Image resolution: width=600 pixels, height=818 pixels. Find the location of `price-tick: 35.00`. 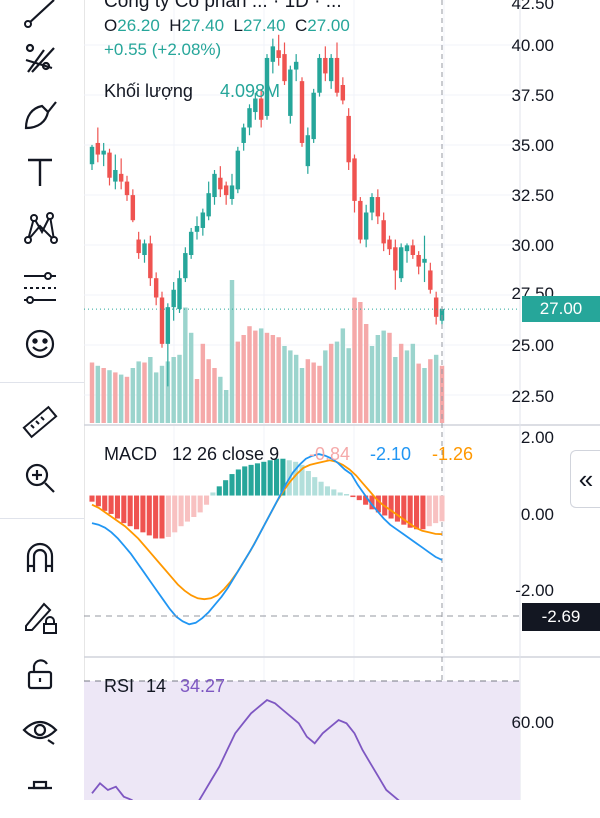

price-tick: 35.00 is located at coordinates (532, 145).